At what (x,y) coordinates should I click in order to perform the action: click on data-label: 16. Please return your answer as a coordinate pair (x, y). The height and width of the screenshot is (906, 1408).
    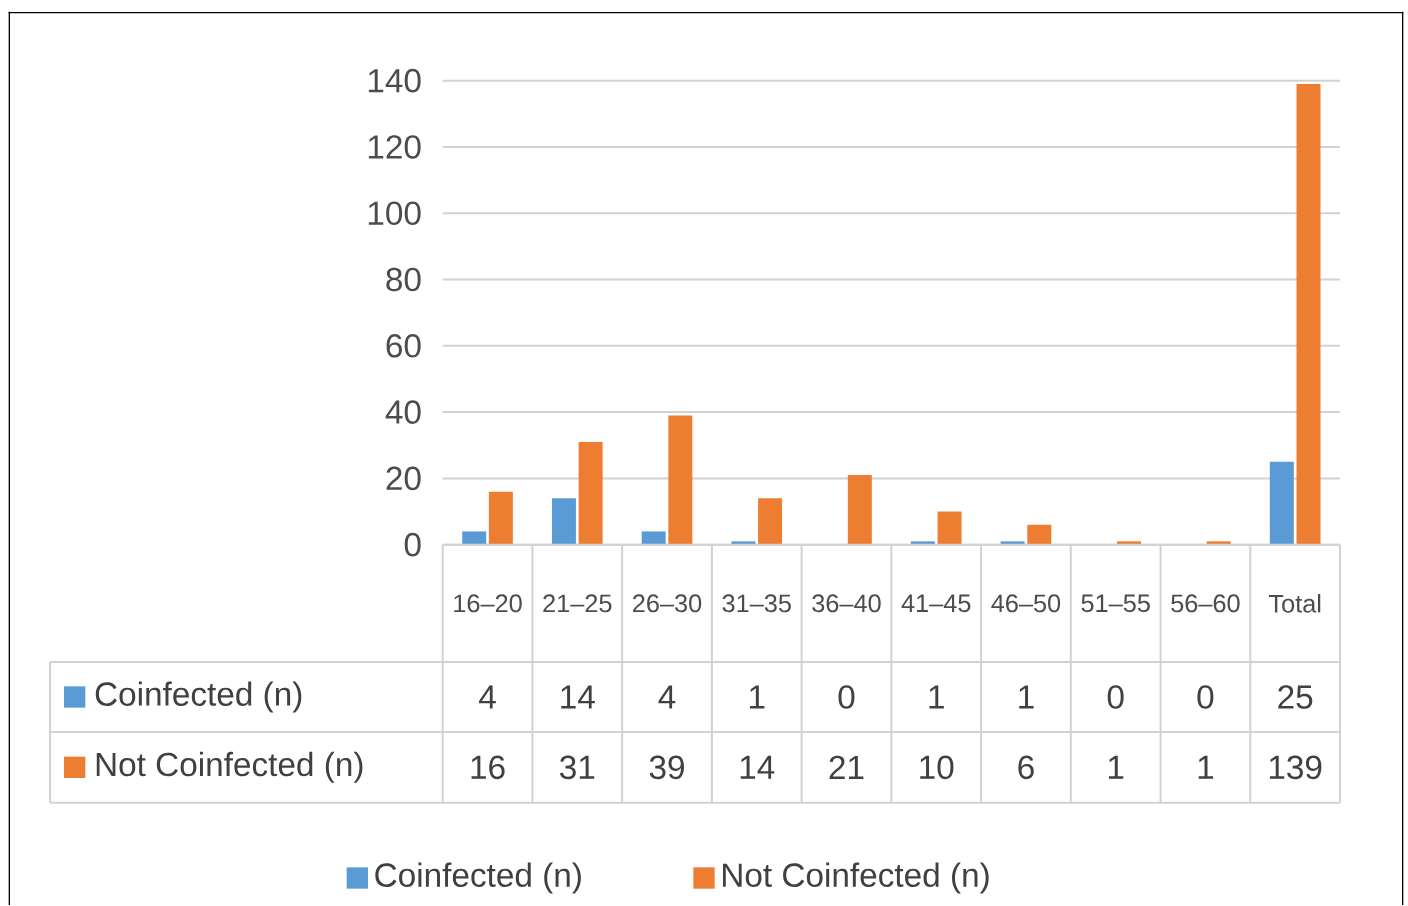
    Looking at the image, I should click on (488, 767).